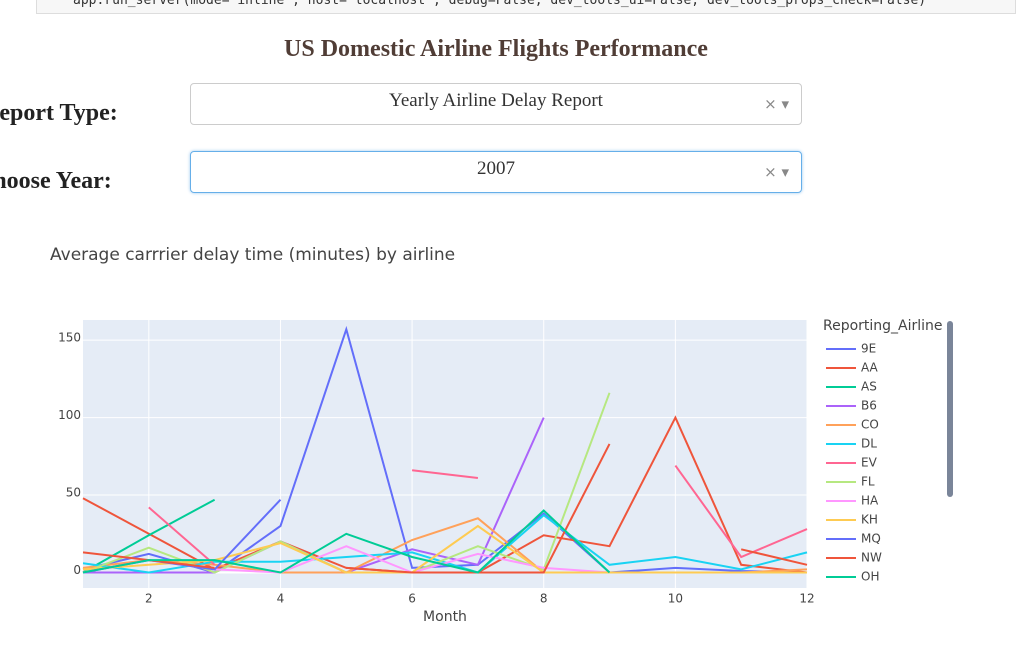 The width and height of the screenshot is (1025, 668). Describe the element at coordinates (73, 493) in the screenshot. I see `y-tick-label: 50` at that location.